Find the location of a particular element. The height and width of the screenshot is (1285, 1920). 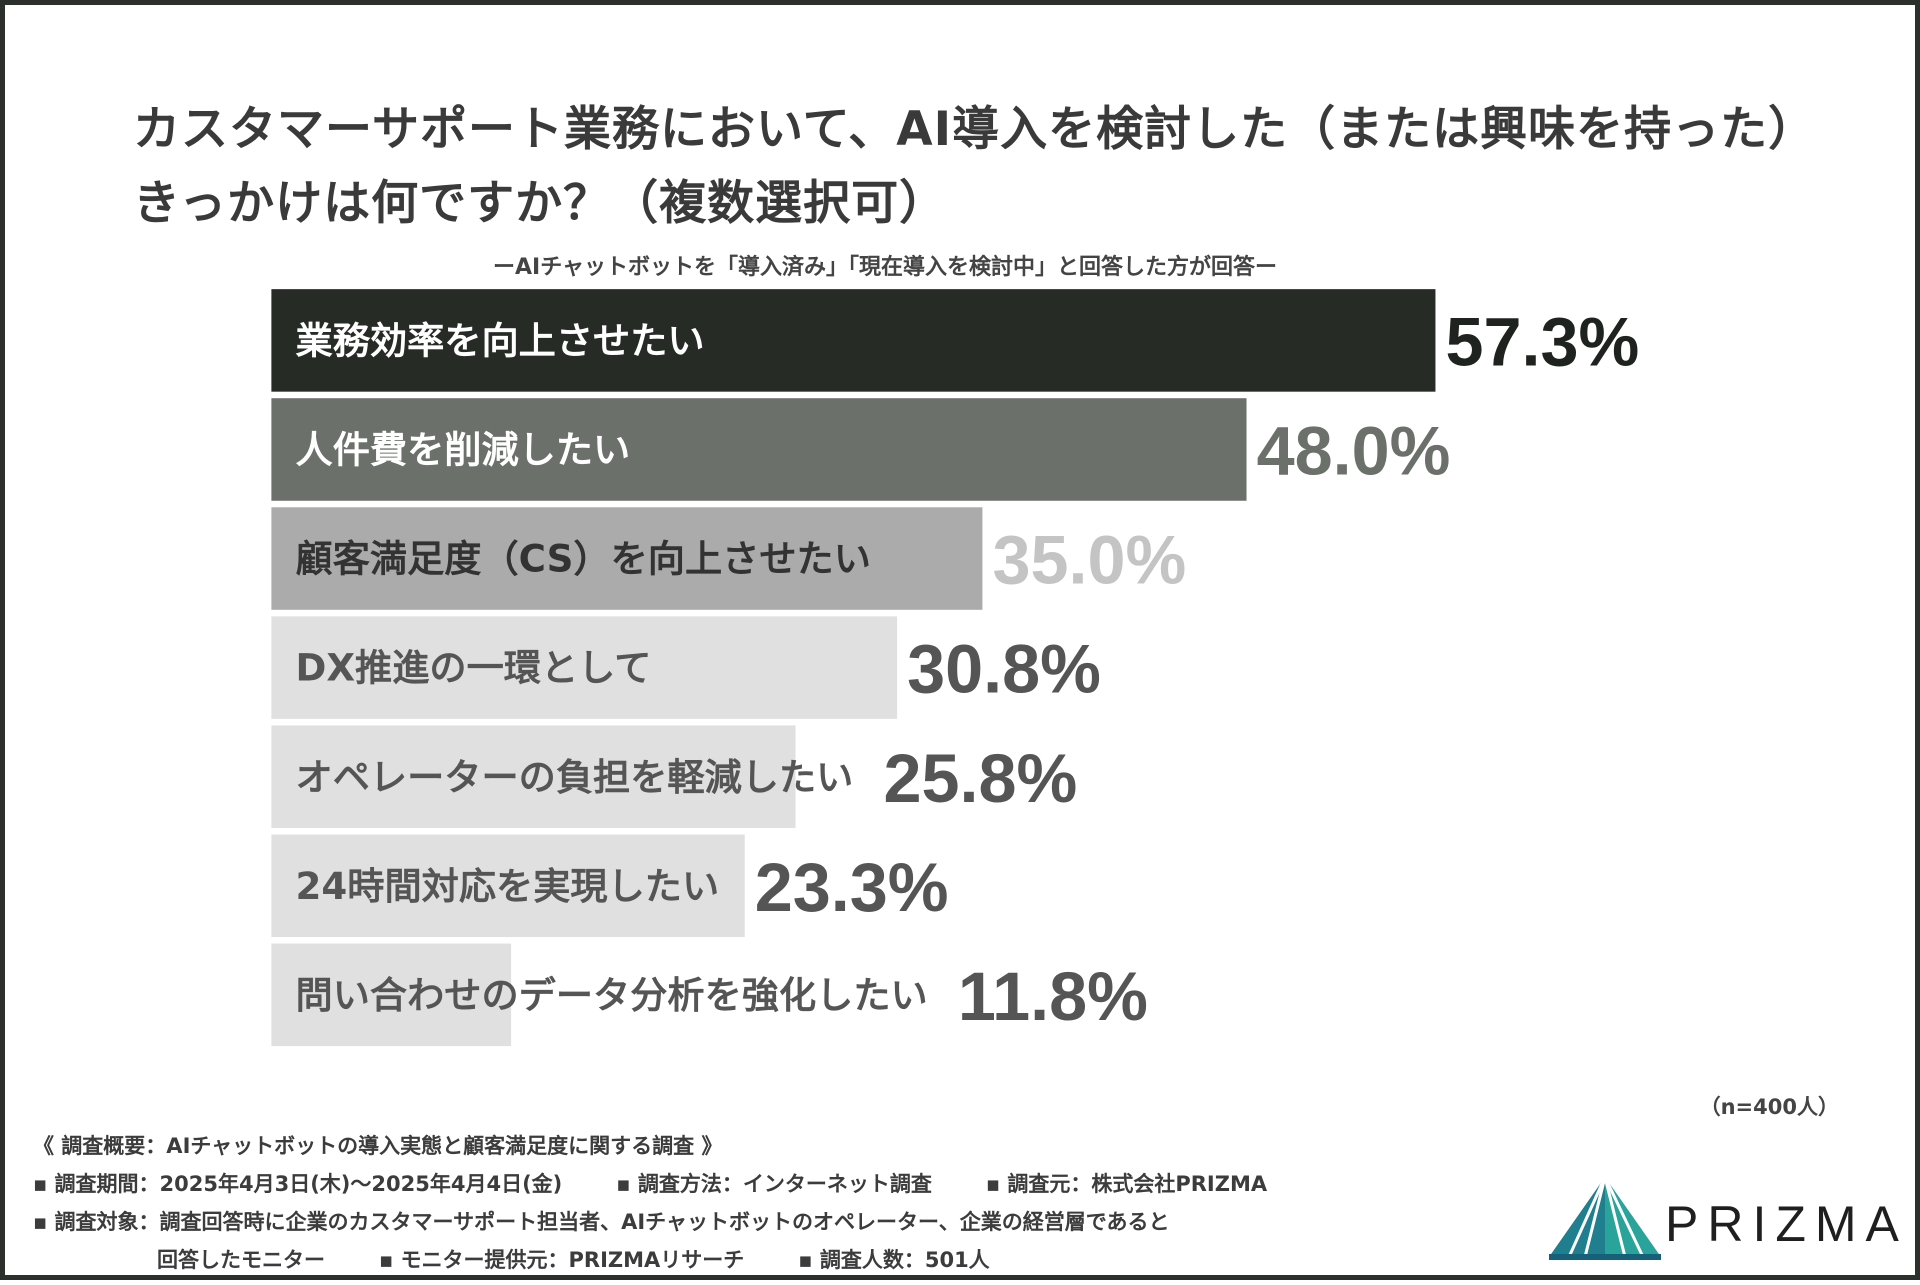

survey-period: ▪ 調査期間：2025年4月3日(木)〜2025年4月4日(金) is located at coordinates (298, 1184).